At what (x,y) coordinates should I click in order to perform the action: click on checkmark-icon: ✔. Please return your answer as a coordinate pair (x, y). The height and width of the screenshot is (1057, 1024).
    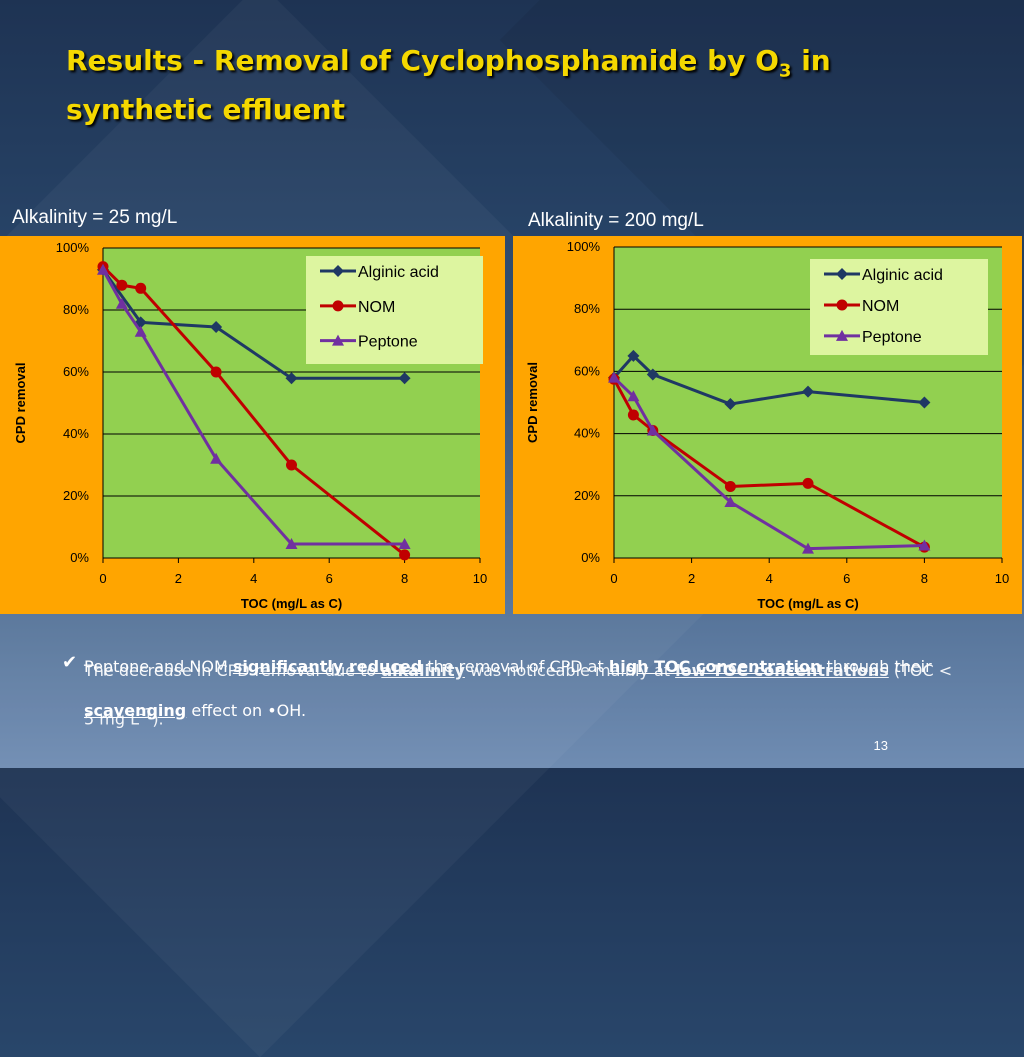
    Looking at the image, I should click on (70, 662).